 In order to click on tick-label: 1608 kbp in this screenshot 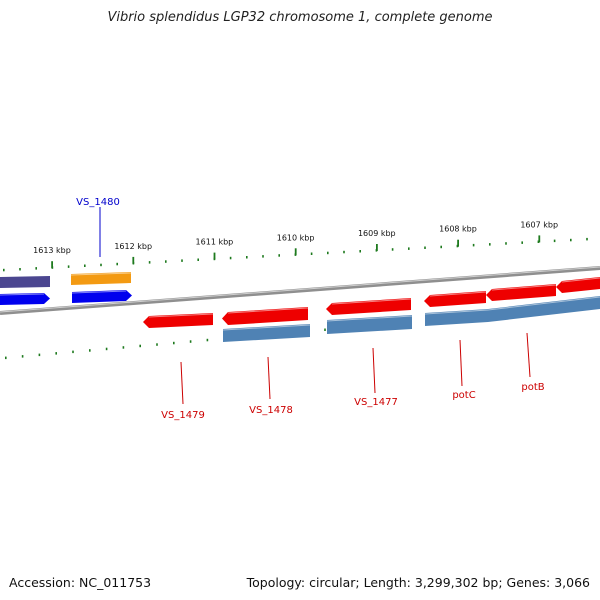, I will do `click(458, 229)`.